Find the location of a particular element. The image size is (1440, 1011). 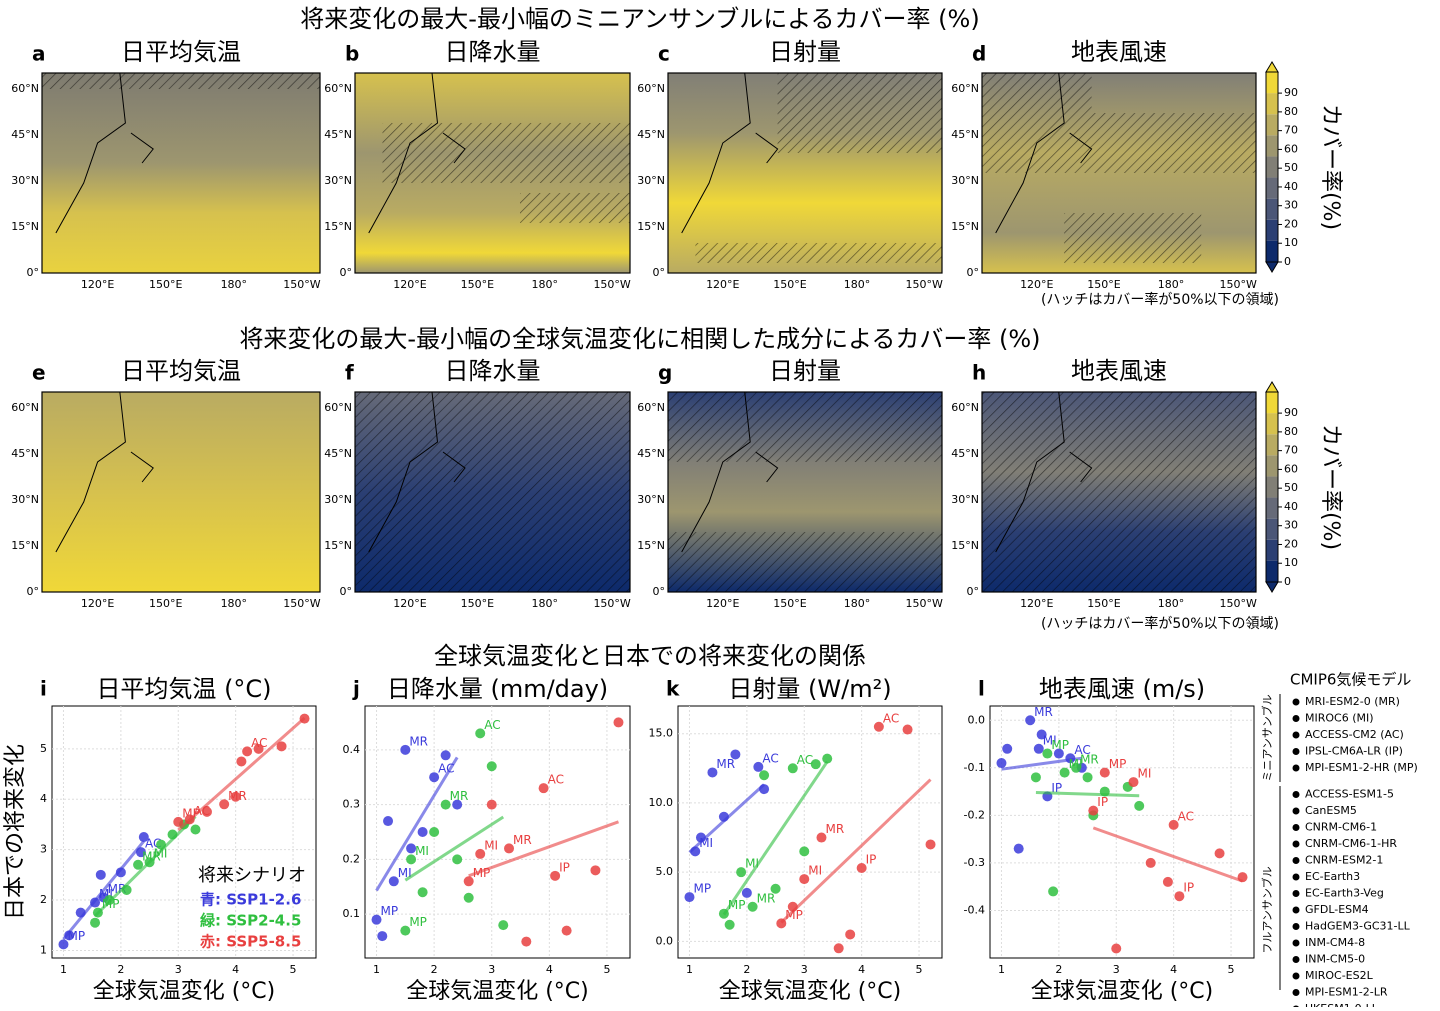

y-tick-label: 0.2 is located at coordinates (352, 858).